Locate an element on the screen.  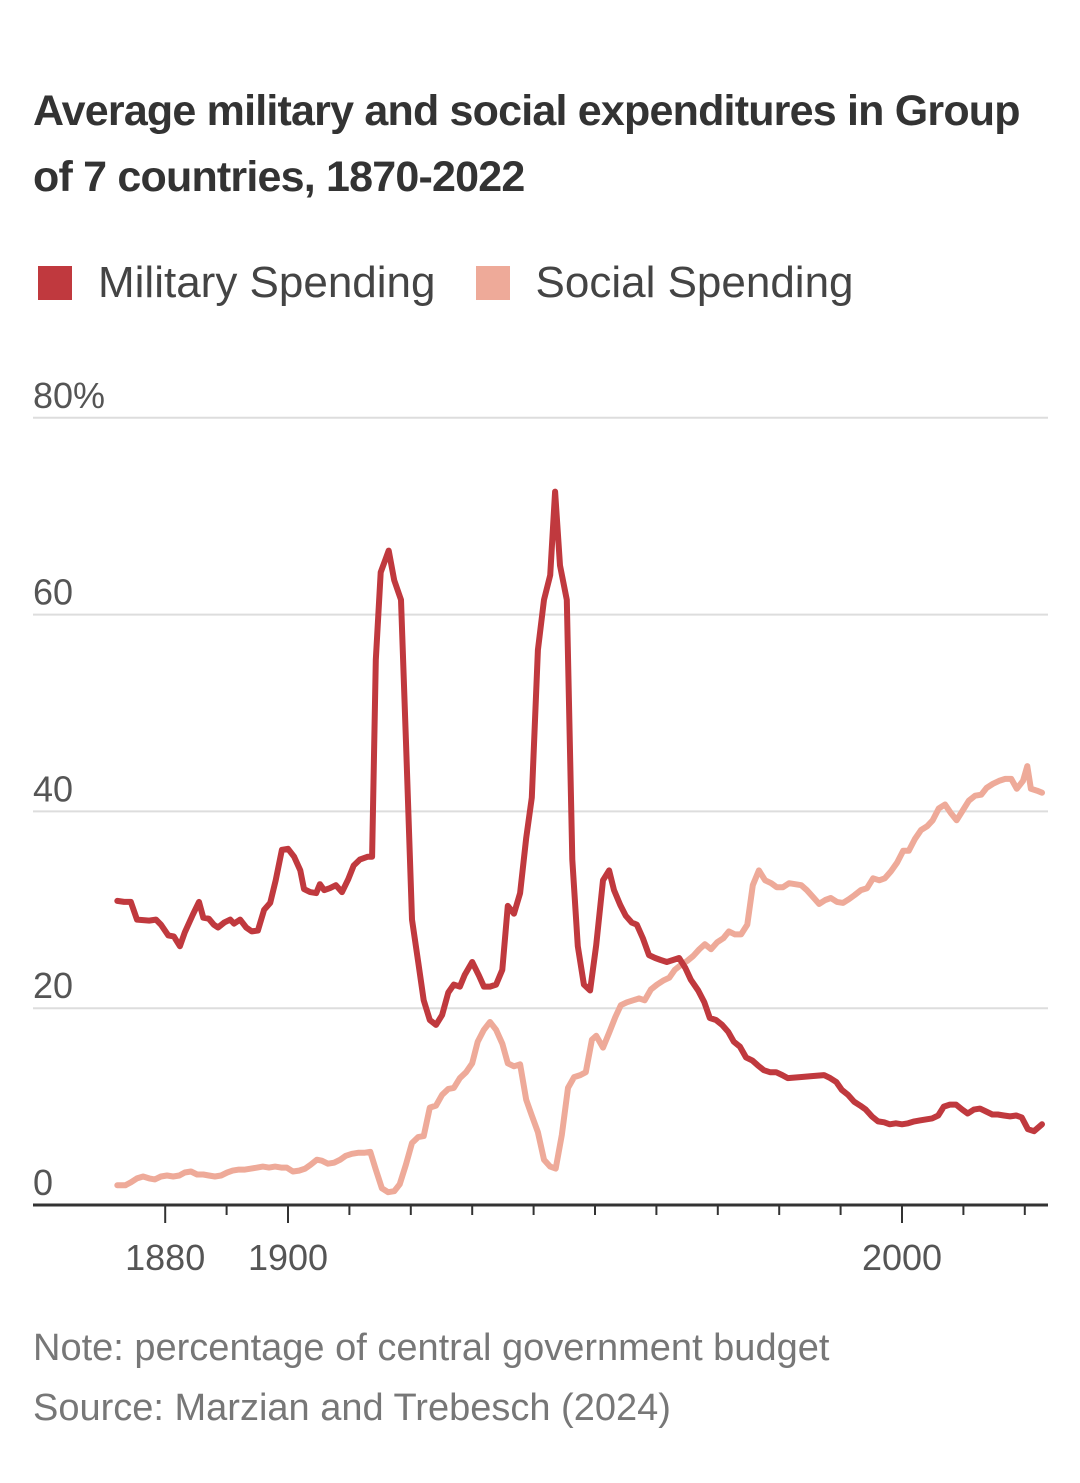
legend-item-military: Military Spending is located at coordinates (237, 283).